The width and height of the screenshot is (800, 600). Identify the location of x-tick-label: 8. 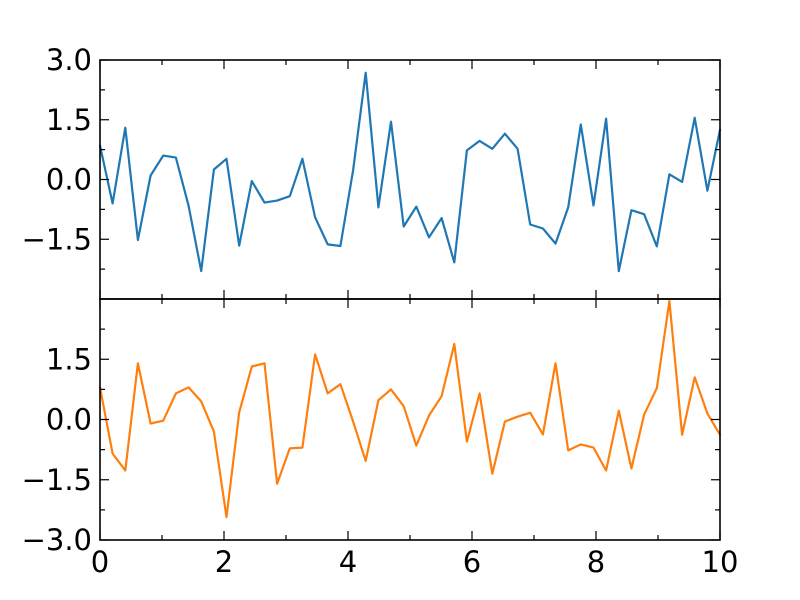
(596, 562).